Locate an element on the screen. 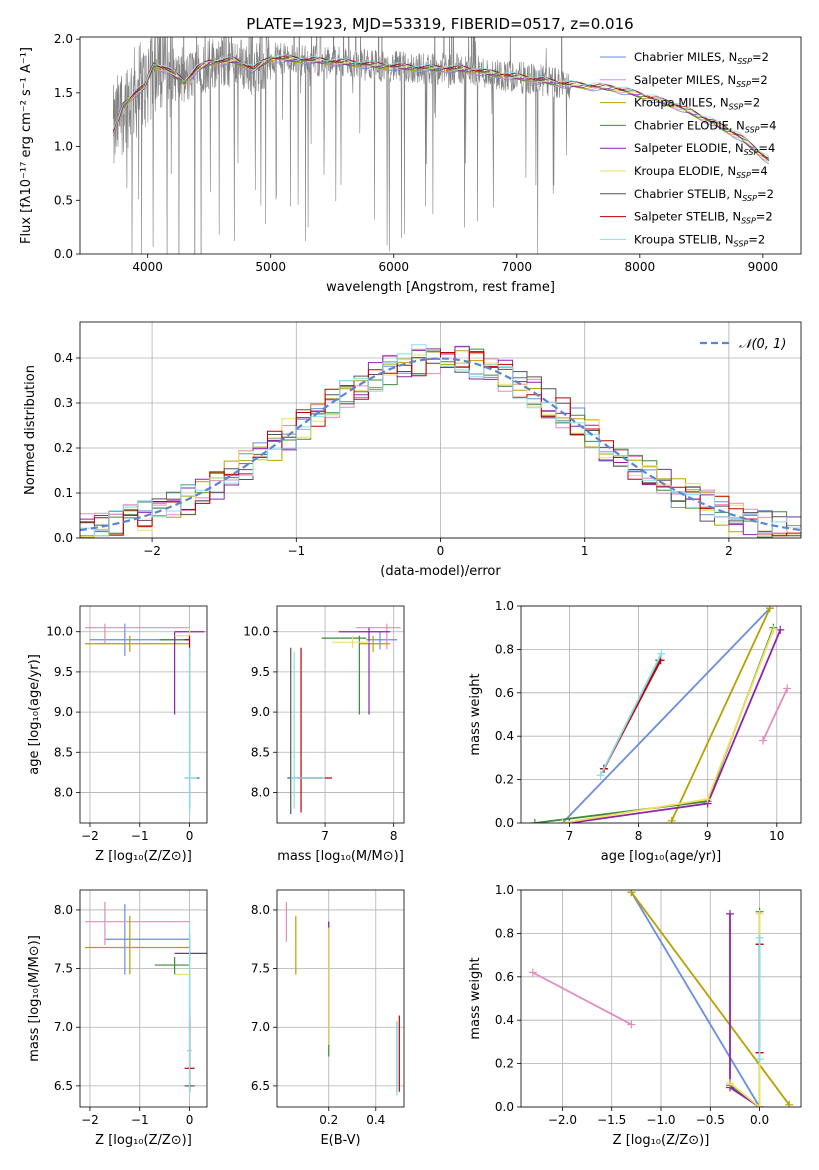  panel-age_vs_mass: 7 8 8.0 8.5 9.0 9.5 10.0 mass [log₁₀(M/M⊙)] is located at coordinates (324, 734).